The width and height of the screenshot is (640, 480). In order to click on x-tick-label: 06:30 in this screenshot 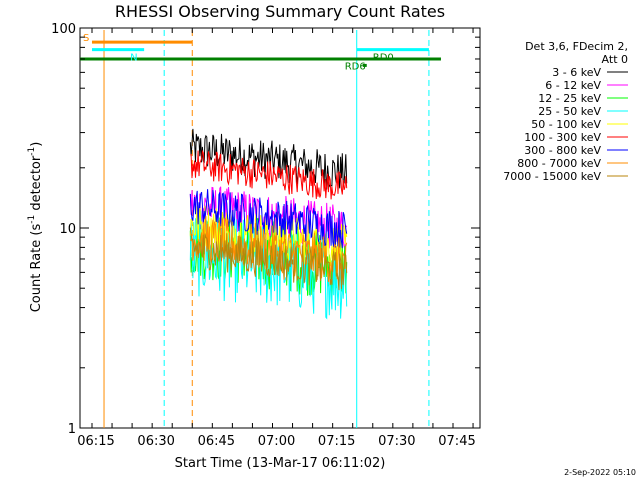, I will do `click(155, 441)`.